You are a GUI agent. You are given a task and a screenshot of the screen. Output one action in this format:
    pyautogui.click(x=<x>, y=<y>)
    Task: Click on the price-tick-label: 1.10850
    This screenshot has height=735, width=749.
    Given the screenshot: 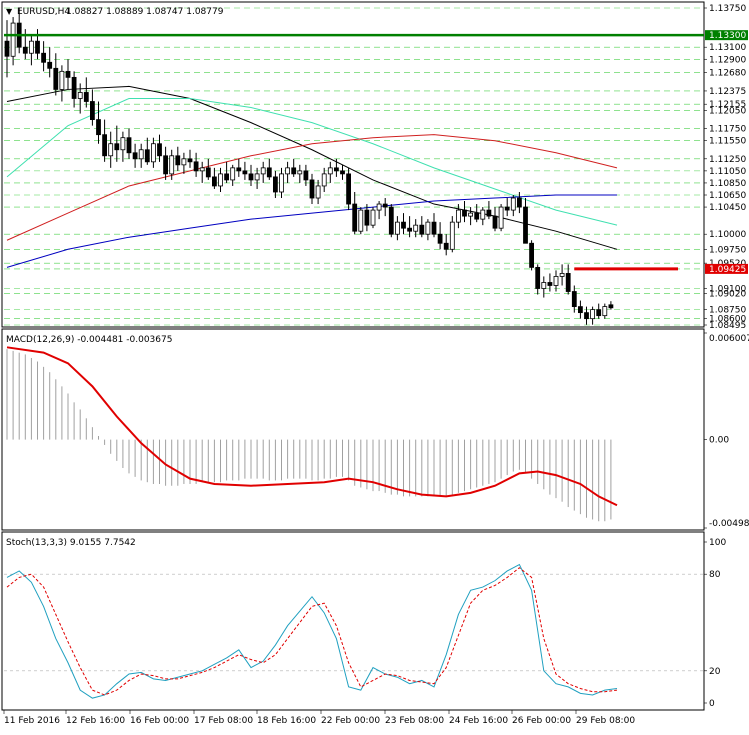 What is the action you would take?
    pyautogui.click(x=727, y=184)
    